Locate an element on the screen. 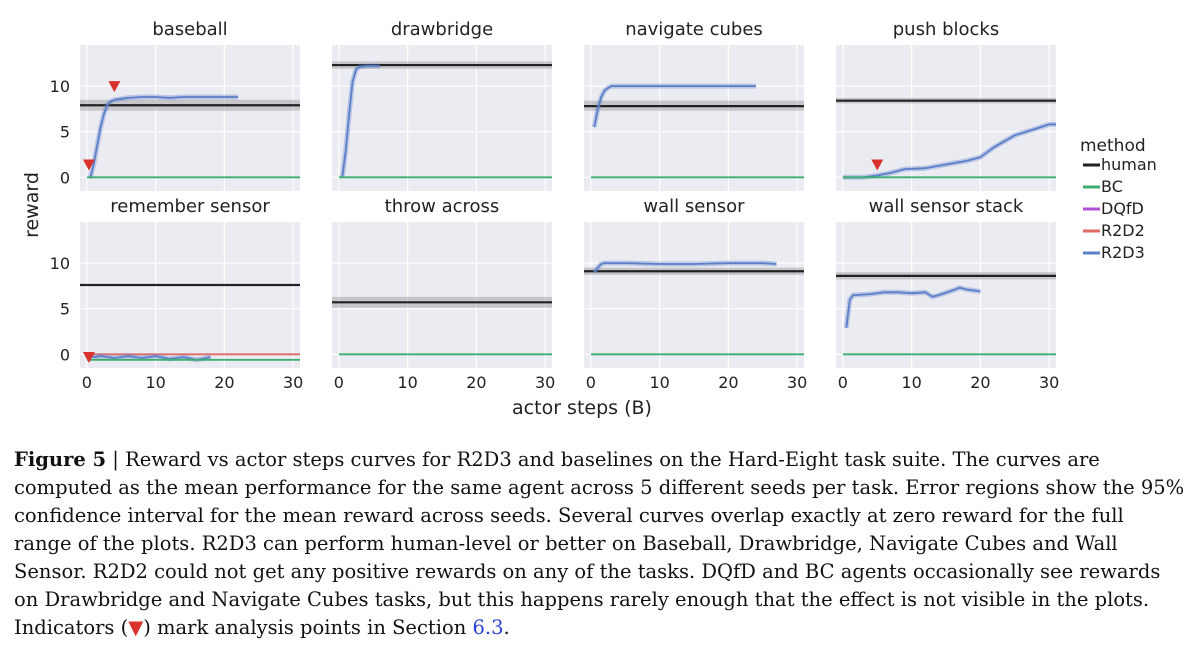 This screenshot has width=1200, height=666. panel-push-blocks is located at coordinates (946, 118).